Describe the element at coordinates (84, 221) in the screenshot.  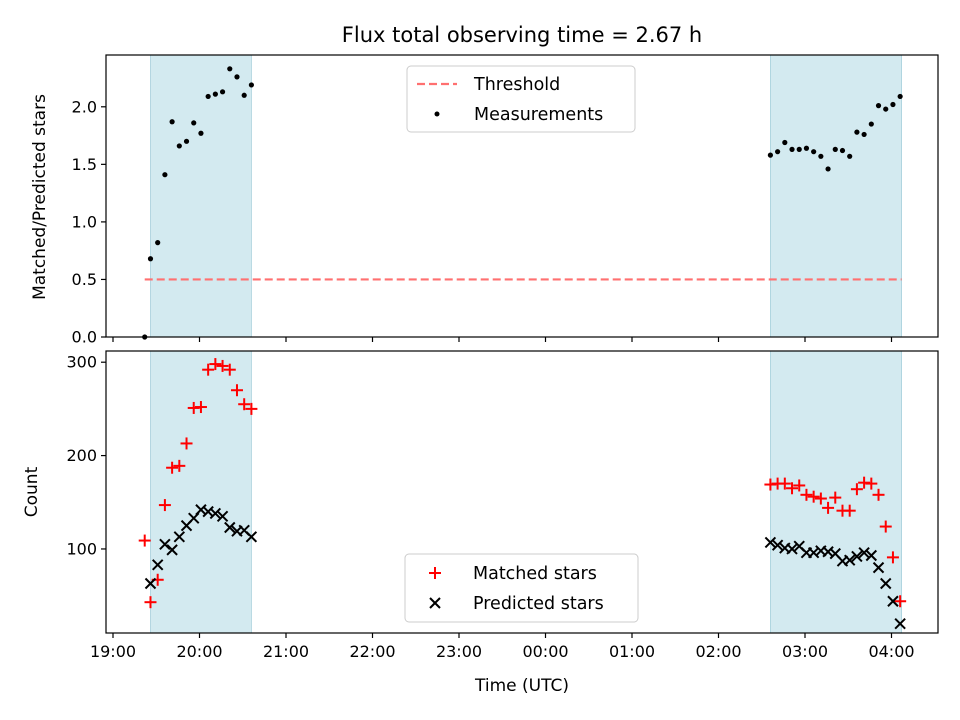
I see `y-tick-label: 1.0` at that location.